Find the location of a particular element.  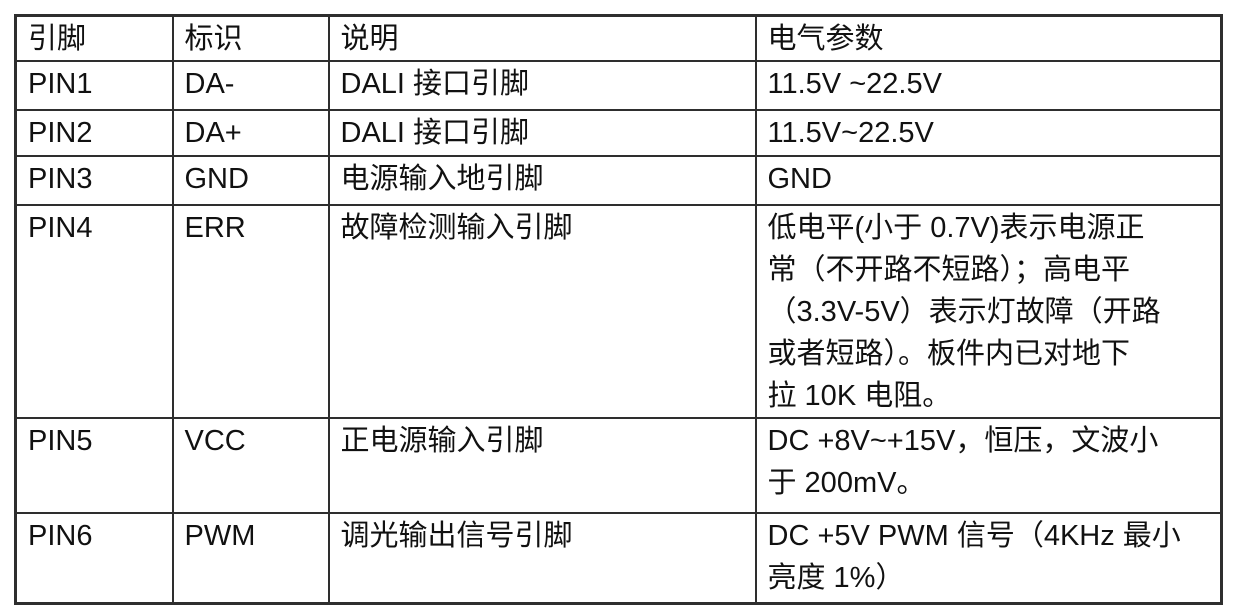

col-header-pin: 引脚 is located at coordinates (94, 38).